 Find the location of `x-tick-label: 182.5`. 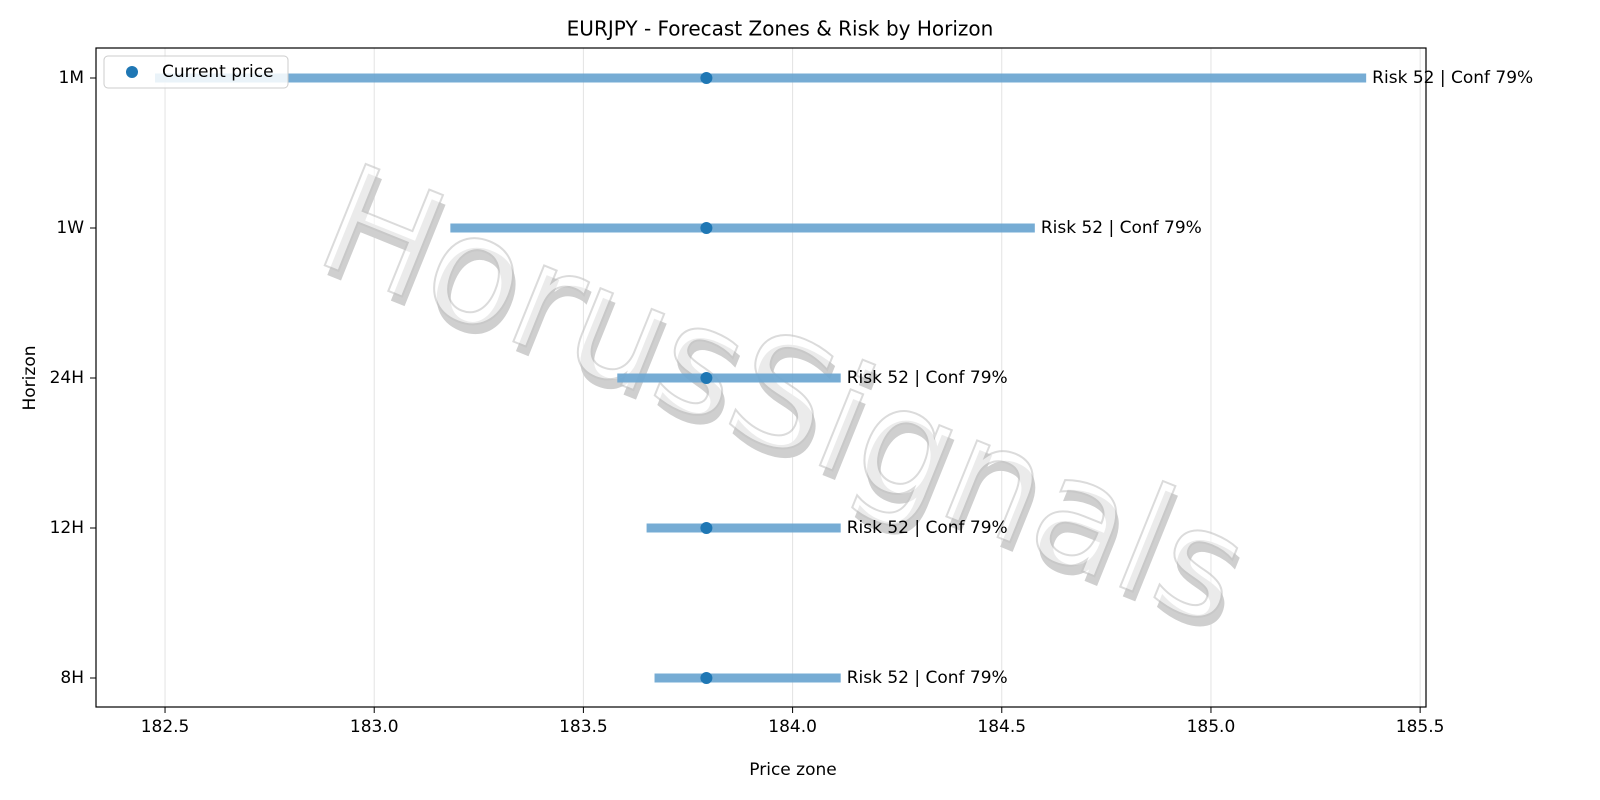

x-tick-label: 182.5 is located at coordinates (165, 727).